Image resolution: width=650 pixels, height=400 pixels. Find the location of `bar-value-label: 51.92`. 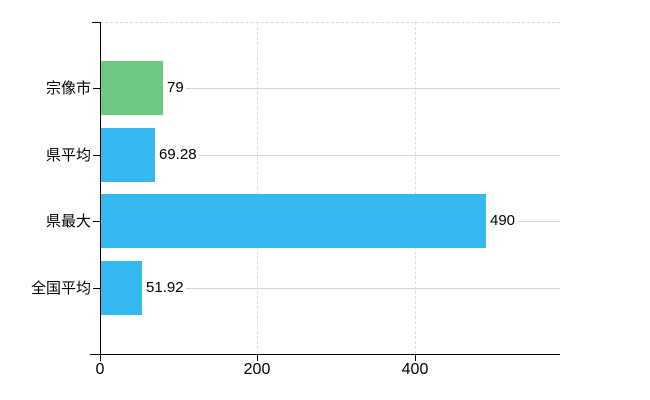

bar-value-label: 51.92 is located at coordinates (164, 288).